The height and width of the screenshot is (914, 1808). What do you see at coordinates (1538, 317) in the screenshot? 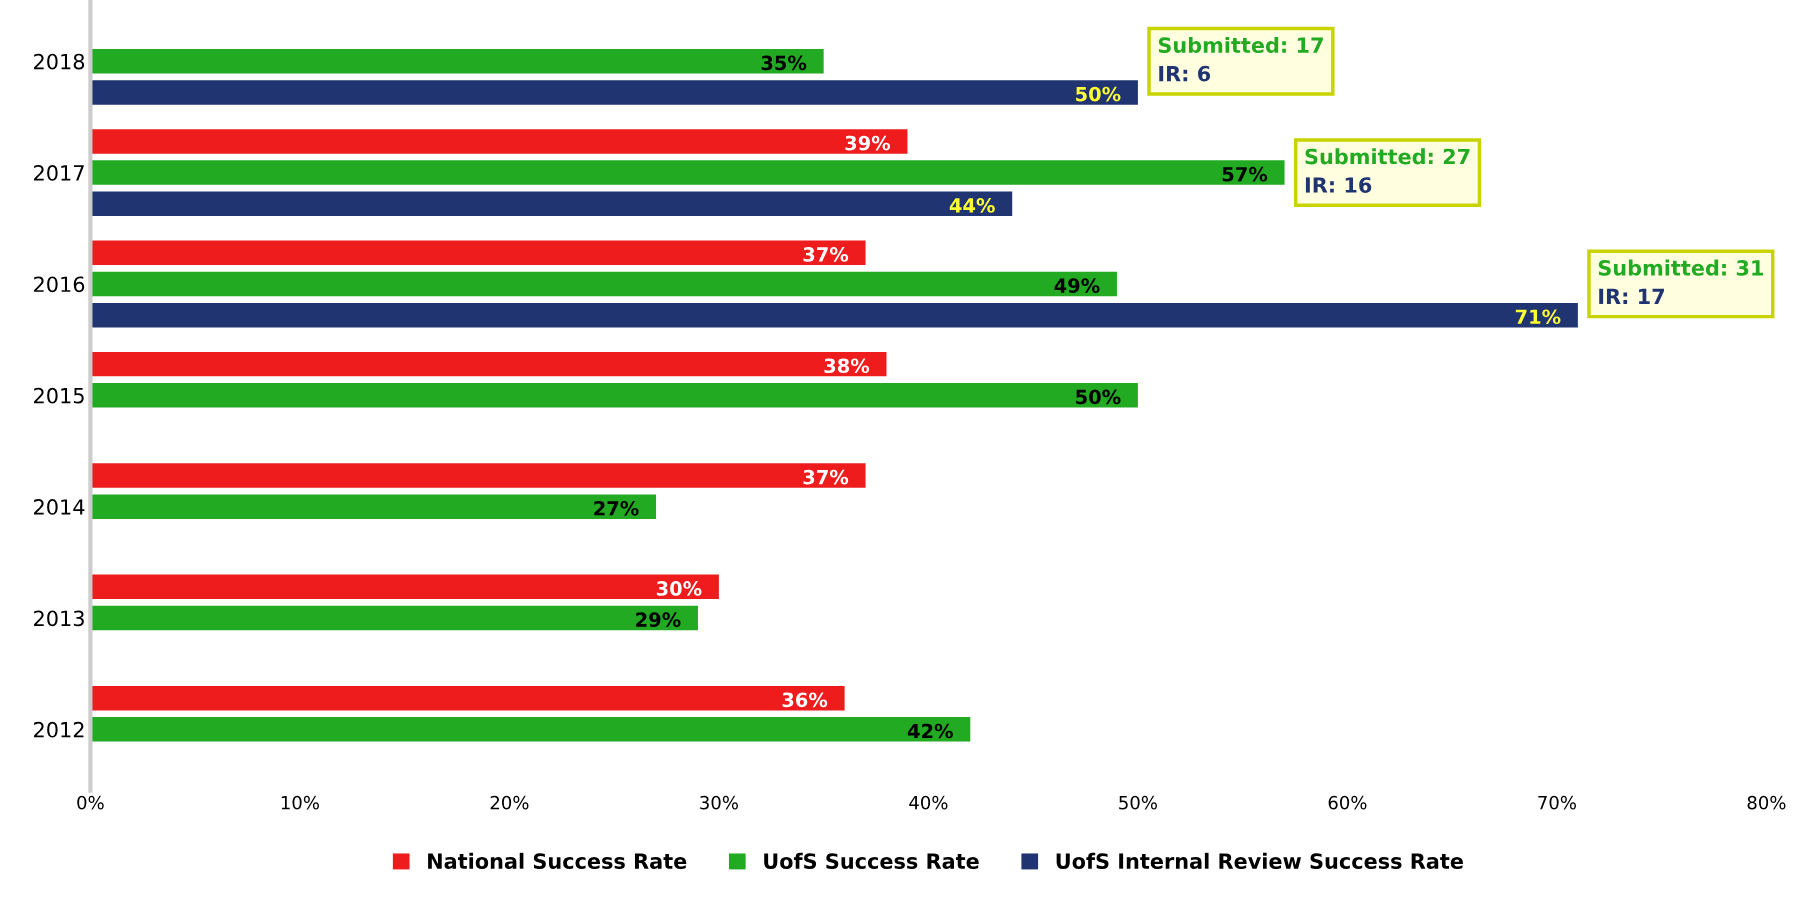
I see `data-label: 71%` at bounding box center [1538, 317].